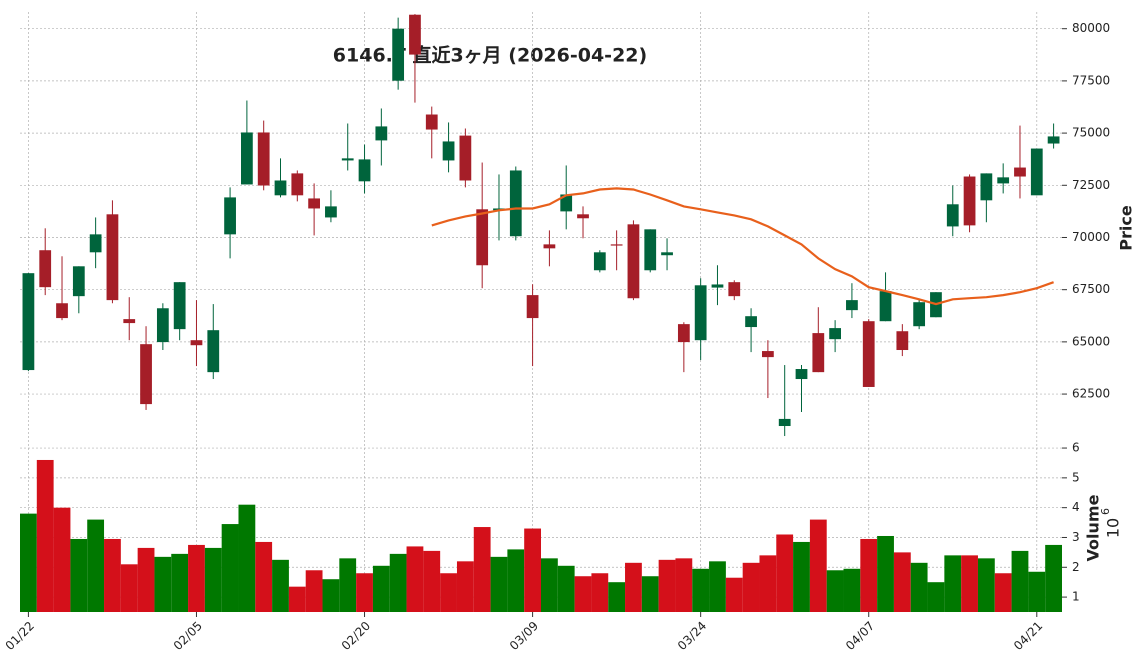  What do you see at coordinates (1091, 80) in the screenshot?
I see `y-tick-label: 77500` at bounding box center [1091, 80].